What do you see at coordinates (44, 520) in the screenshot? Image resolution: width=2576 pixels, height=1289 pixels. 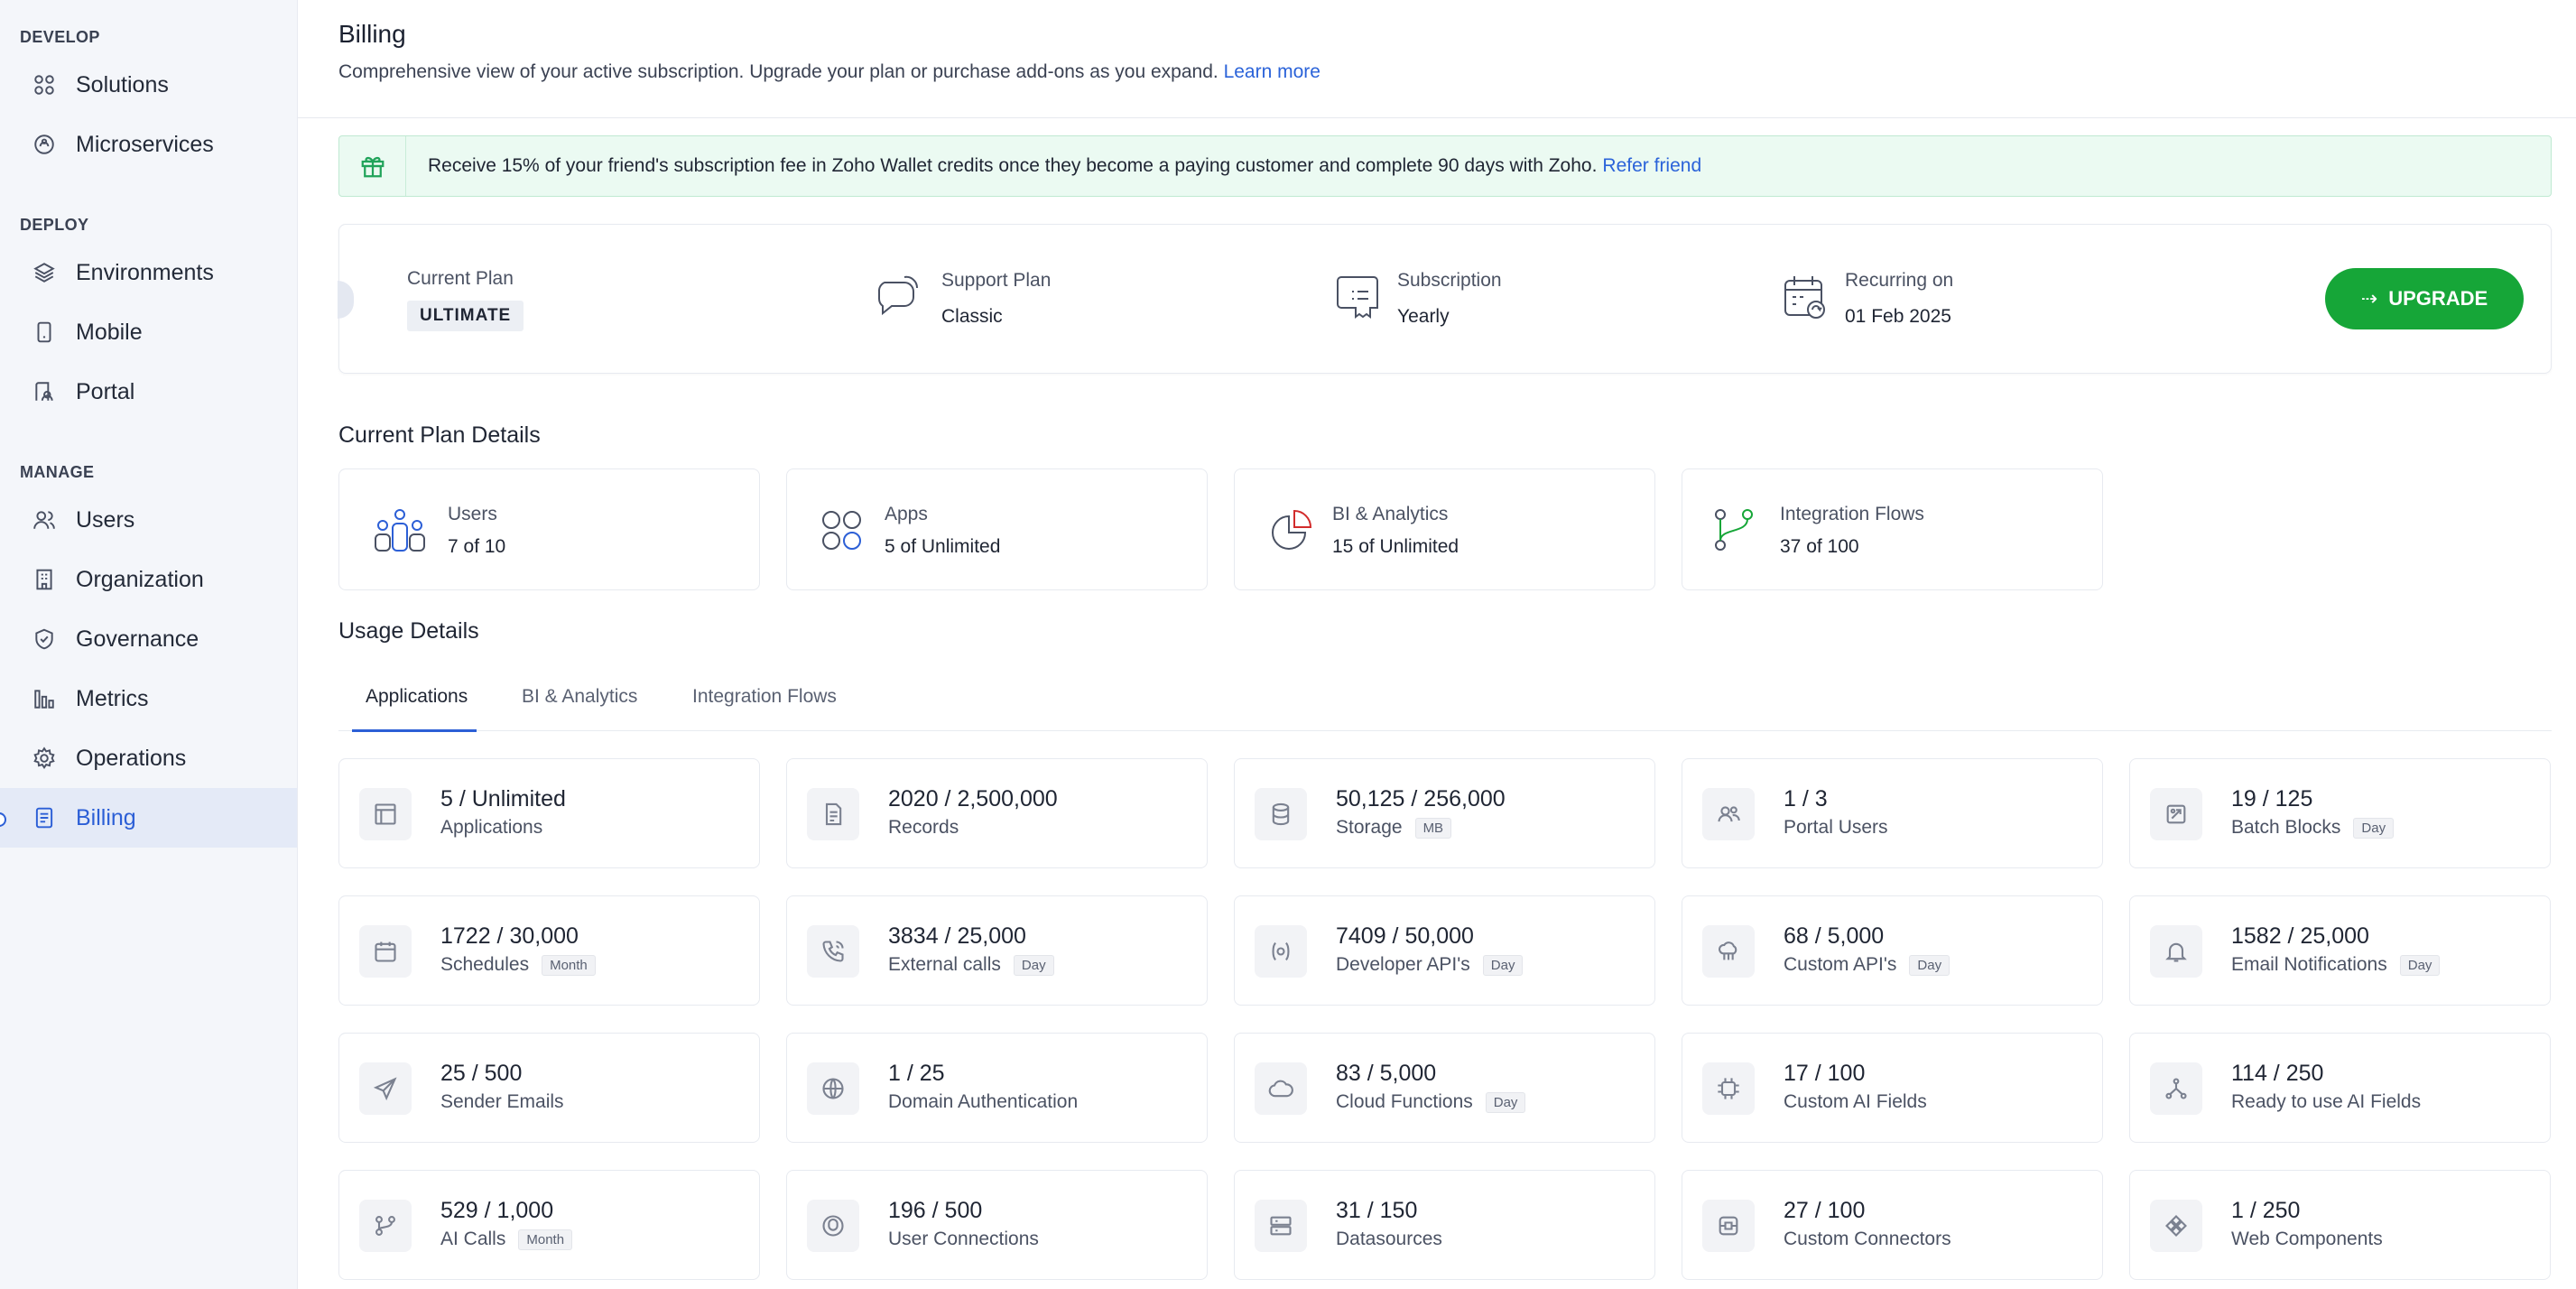 I see `users-icon` at bounding box center [44, 520].